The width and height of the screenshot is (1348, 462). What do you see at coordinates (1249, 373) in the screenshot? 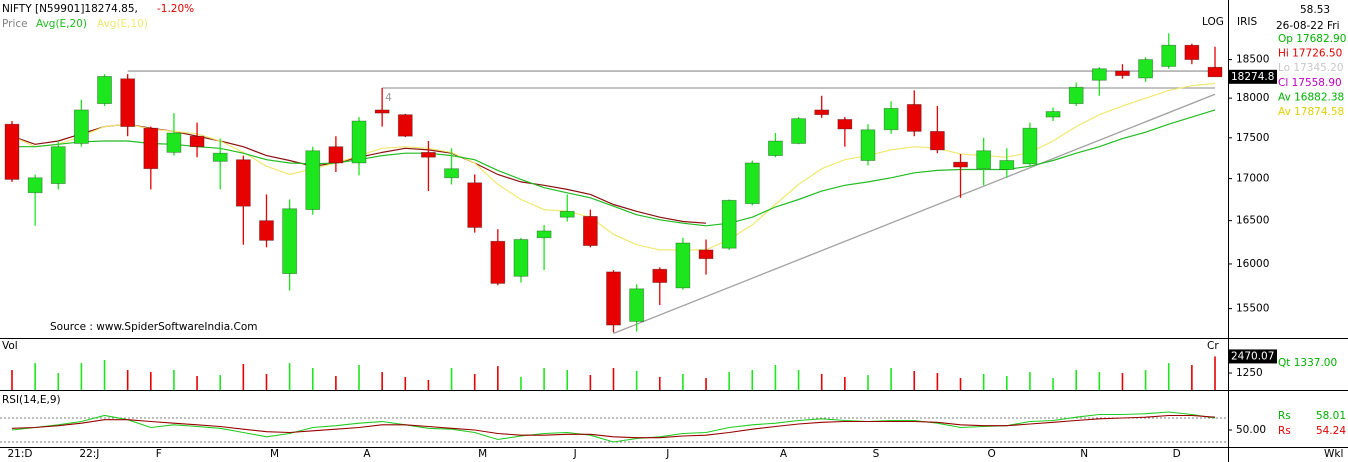
I see `y-tick-label: 1250` at bounding box center [1249, 373].